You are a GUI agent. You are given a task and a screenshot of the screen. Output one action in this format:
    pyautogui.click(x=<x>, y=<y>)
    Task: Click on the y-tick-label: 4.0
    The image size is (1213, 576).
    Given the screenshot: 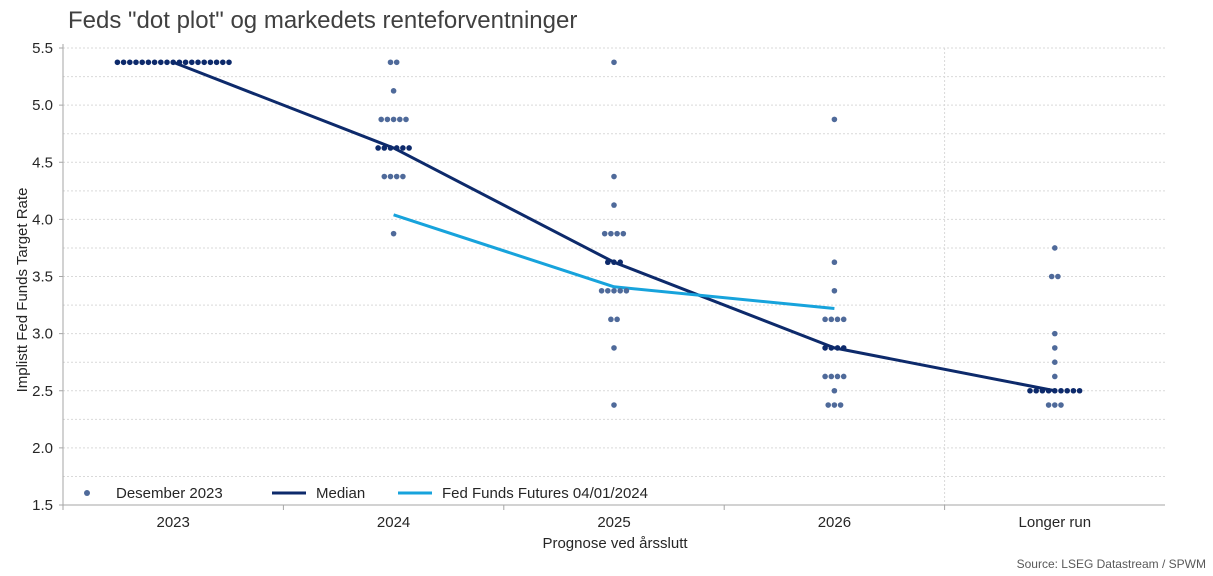 What is the action you would take?
    pyautogui.click(x=42, y=219)
    